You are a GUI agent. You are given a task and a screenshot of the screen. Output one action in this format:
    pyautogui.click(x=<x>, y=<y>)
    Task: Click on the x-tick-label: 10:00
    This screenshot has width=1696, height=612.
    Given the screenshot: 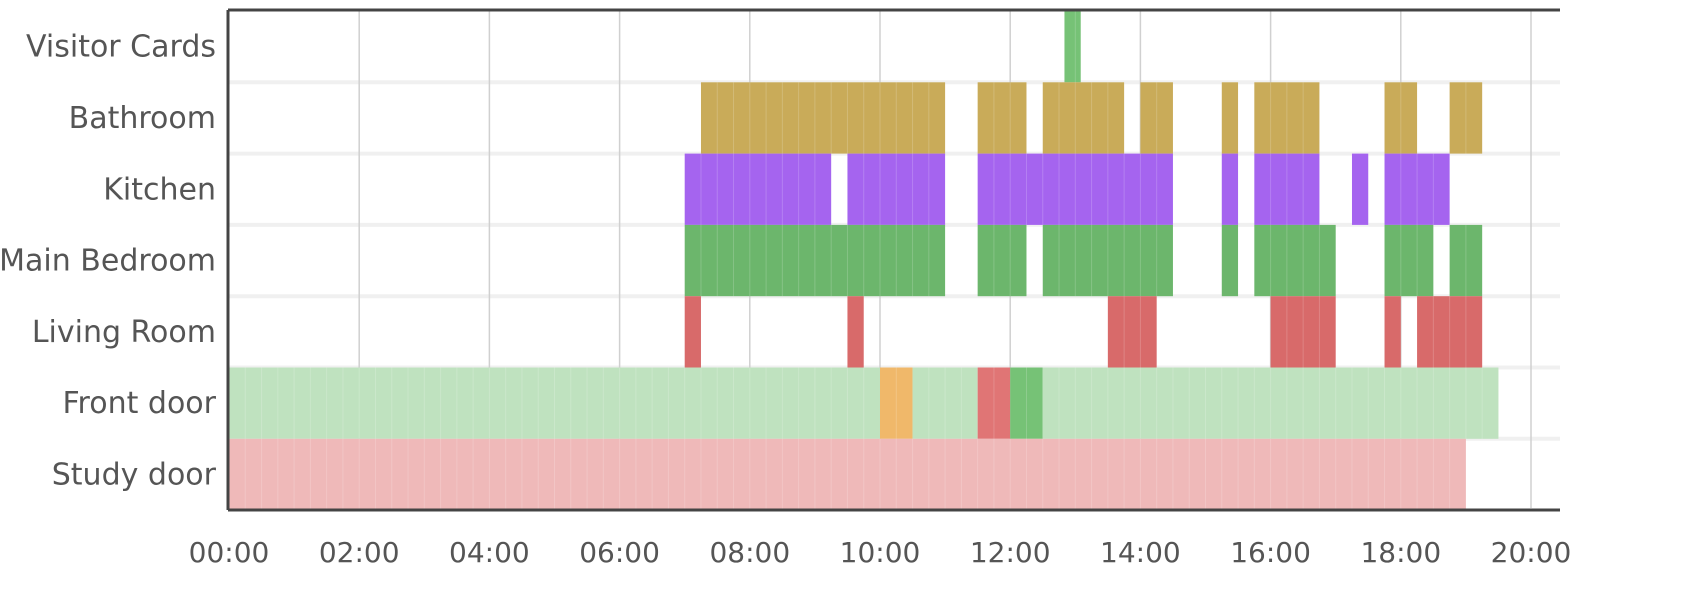 What is the action you would take?
    pyautogui.click(x=880, y=552)
    